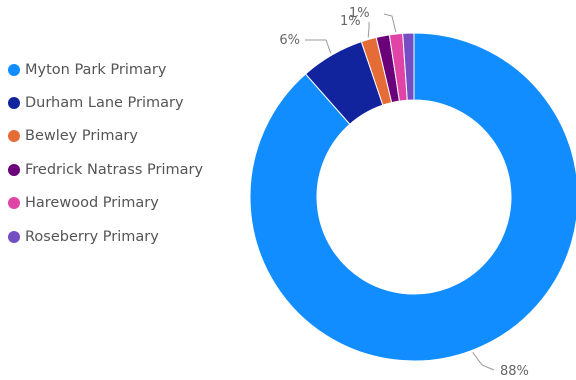  Describe the element at coordinates (81, 136) in the screenshot. I see `legend-label: Bewley Primary` at that location.